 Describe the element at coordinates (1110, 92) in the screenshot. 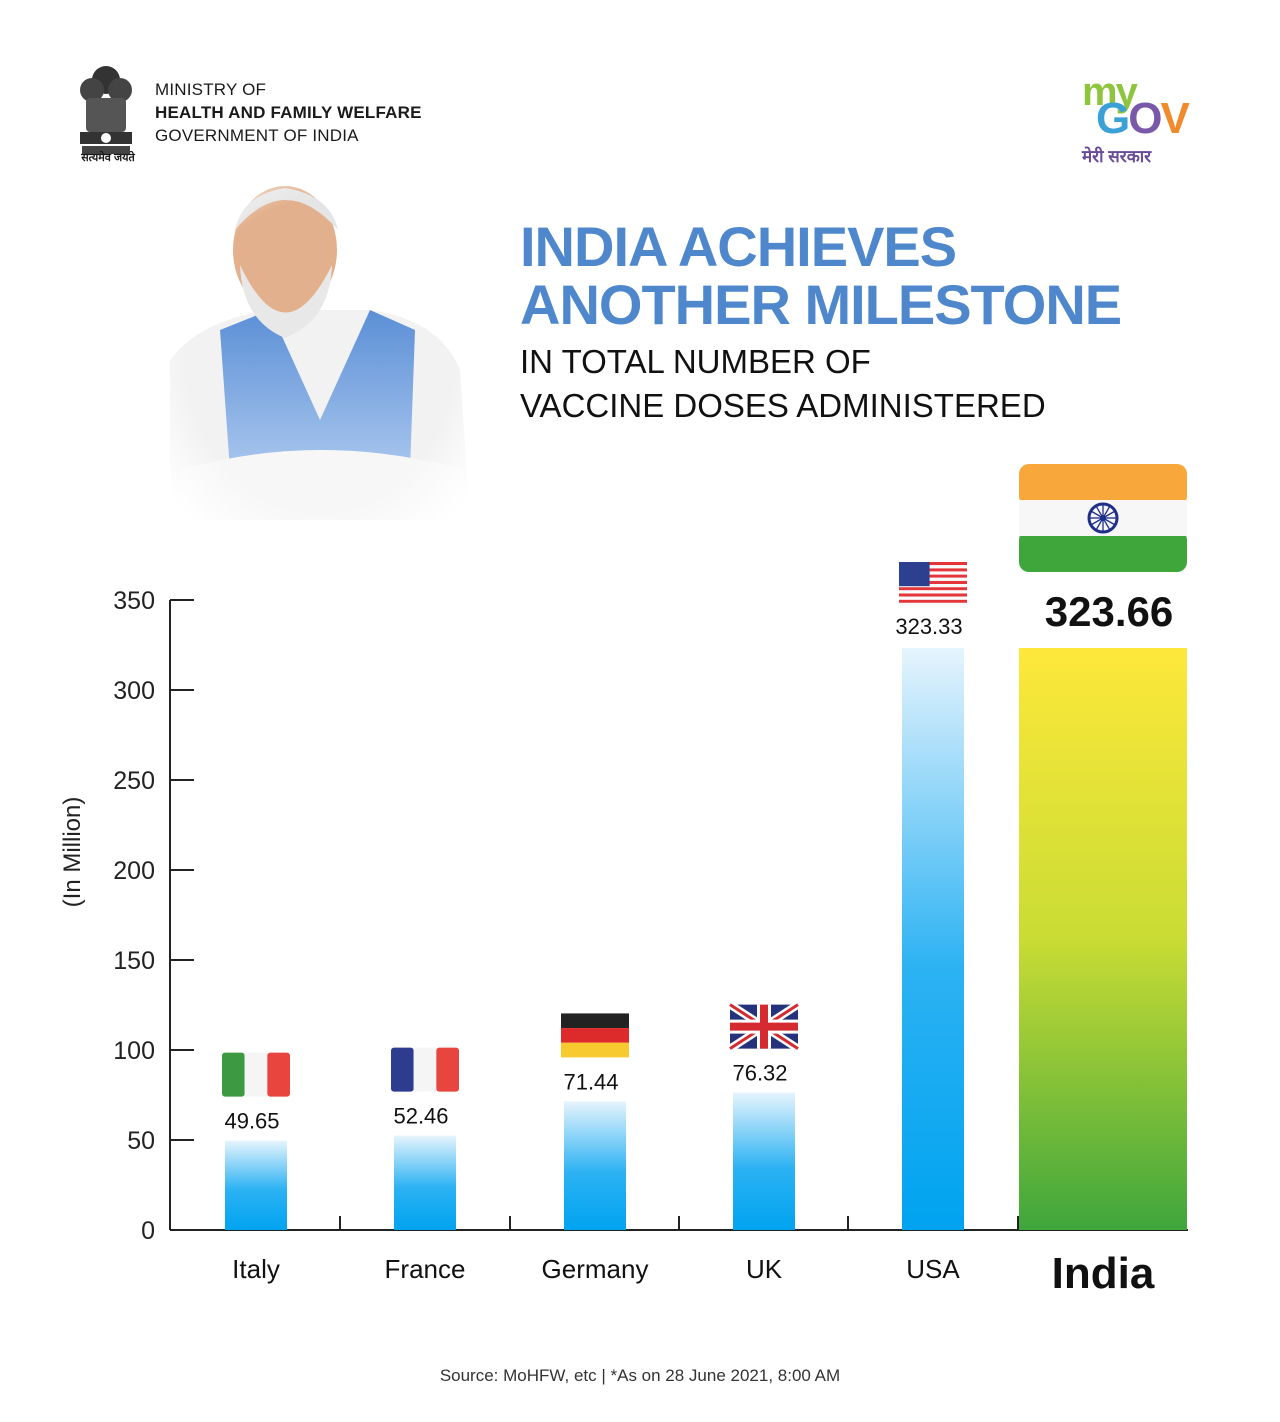

I see `mygov-my: my` at that location.